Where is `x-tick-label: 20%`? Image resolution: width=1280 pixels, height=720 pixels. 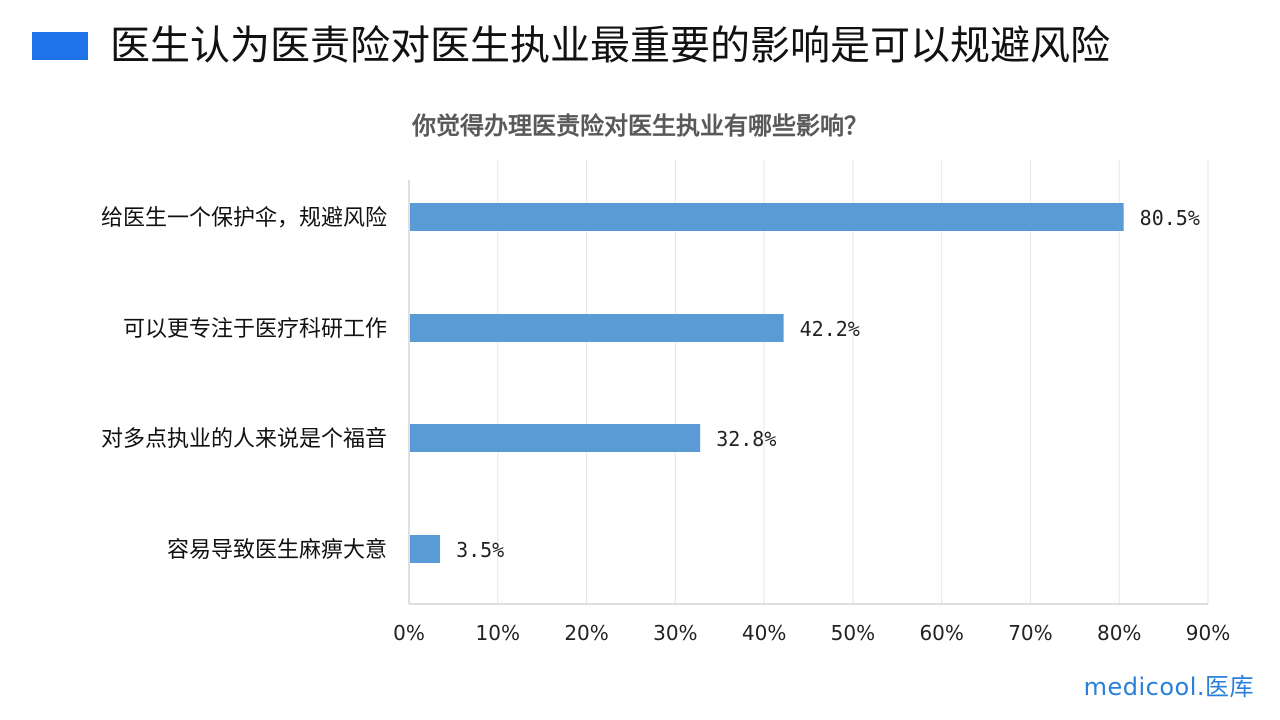 x-tick-label: 20% is located at coordinates (586, 633).